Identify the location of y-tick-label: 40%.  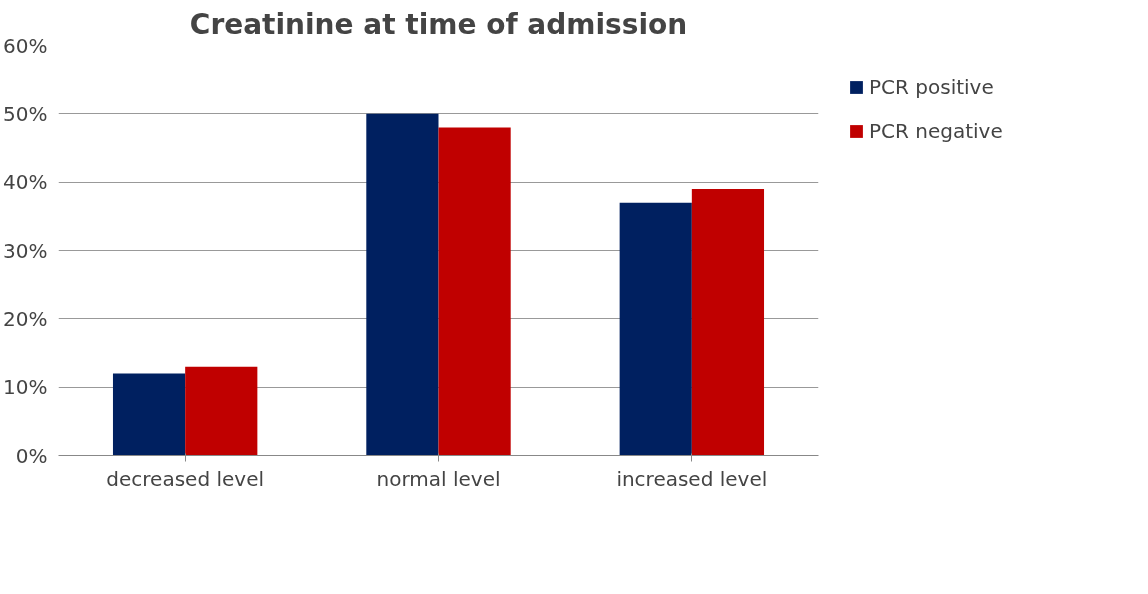
(25, 182).